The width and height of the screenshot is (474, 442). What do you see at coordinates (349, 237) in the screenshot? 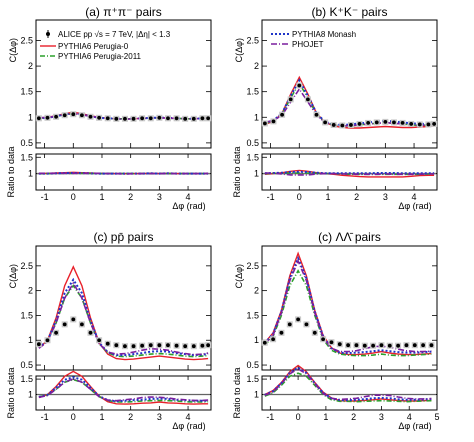
I see `panel-title: (c) ΛΛ̄ pairs` at bounding box center [349, 237].